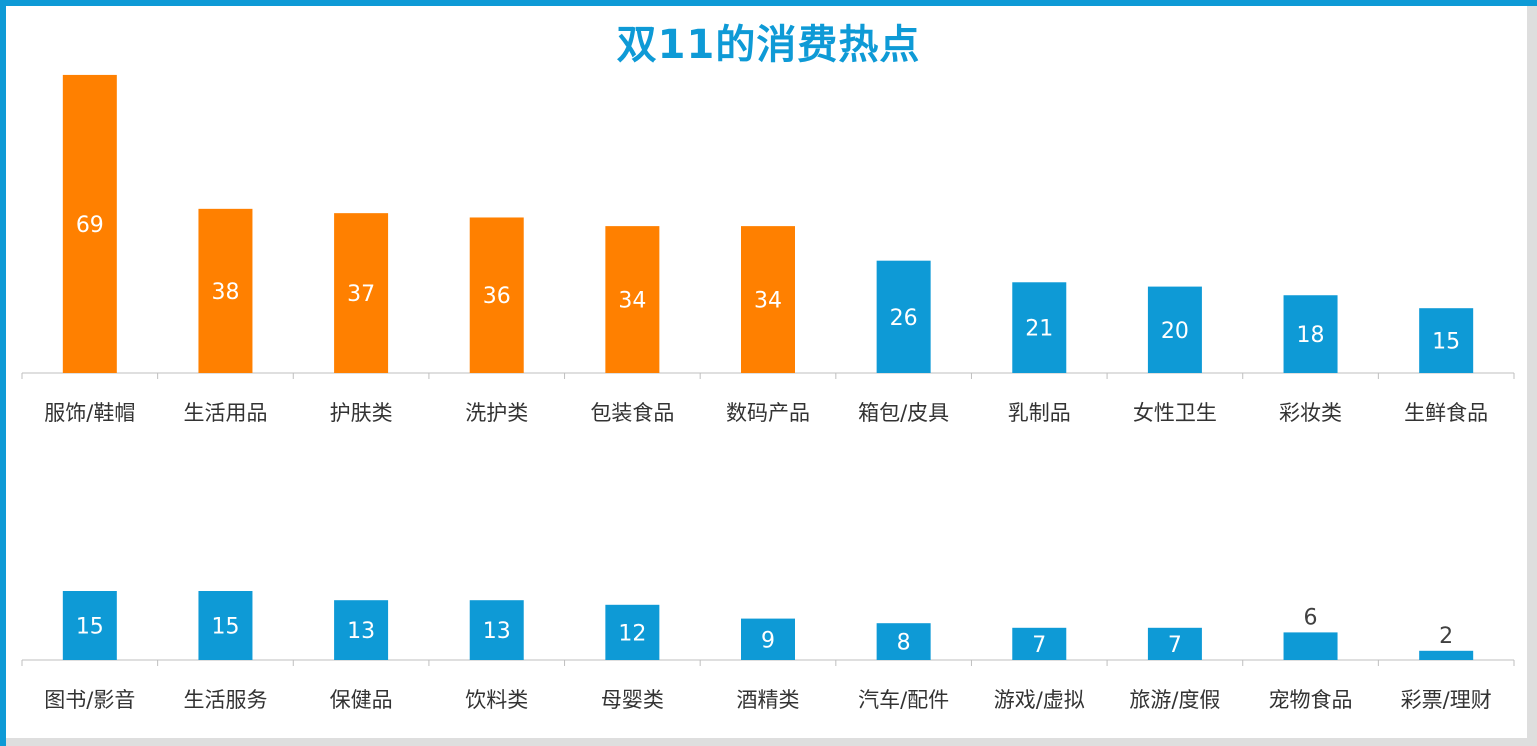 The image size is (1537, 746). What do you see at coordinates (496, 700) in the screenshot?
I see `category-label: 饮料类` at bounding box center [496, 700].